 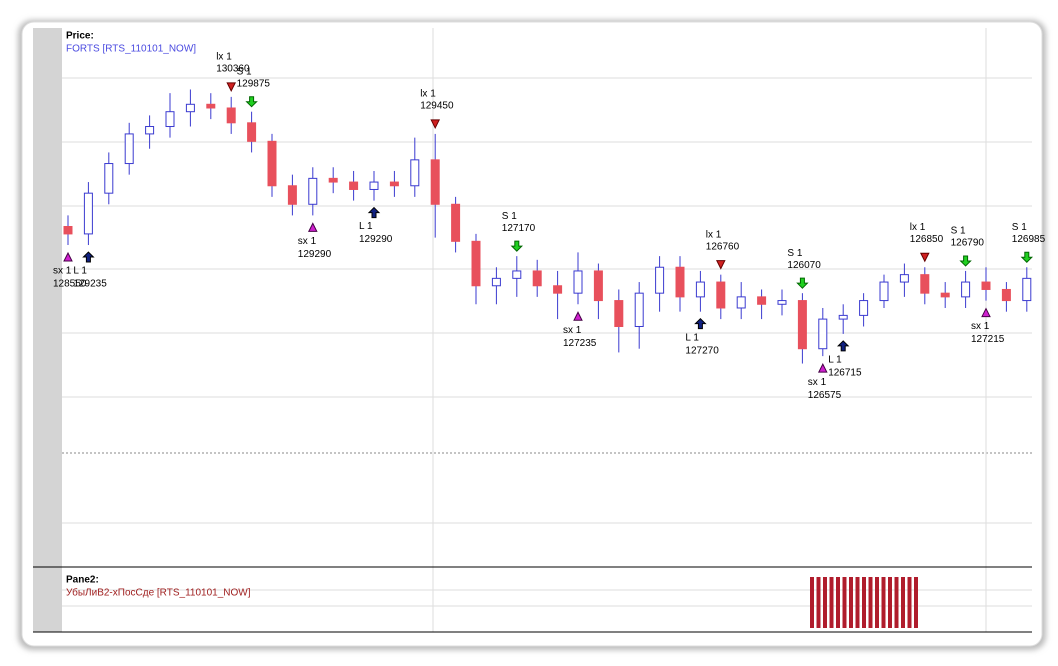 I want to click on signal-price: 126760, so click(x=723, y=246).